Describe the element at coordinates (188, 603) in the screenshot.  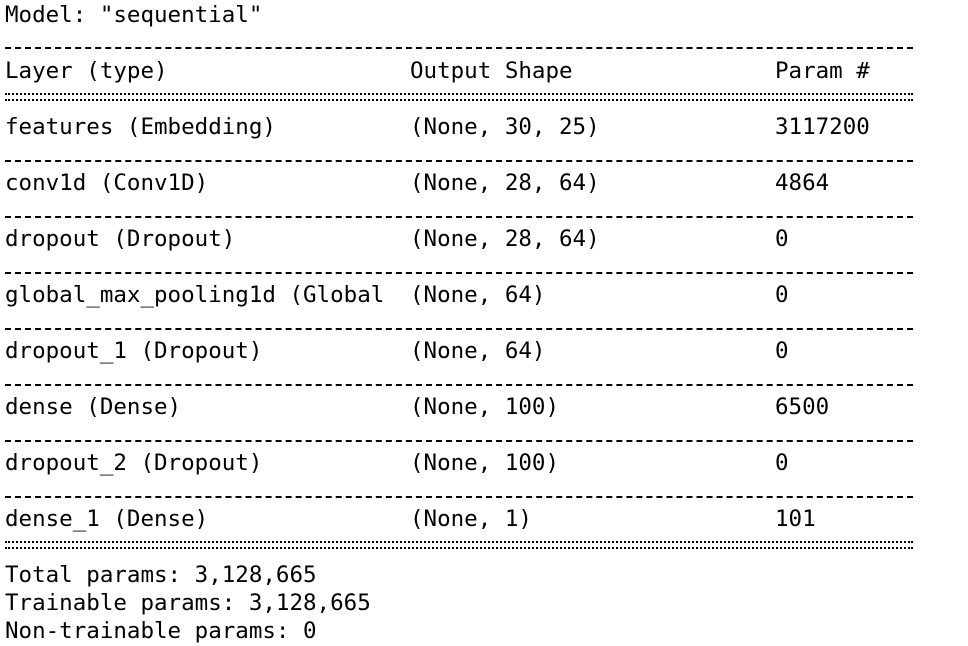
I see `trainable-params: Trainable params: 3,128,665` at that location.